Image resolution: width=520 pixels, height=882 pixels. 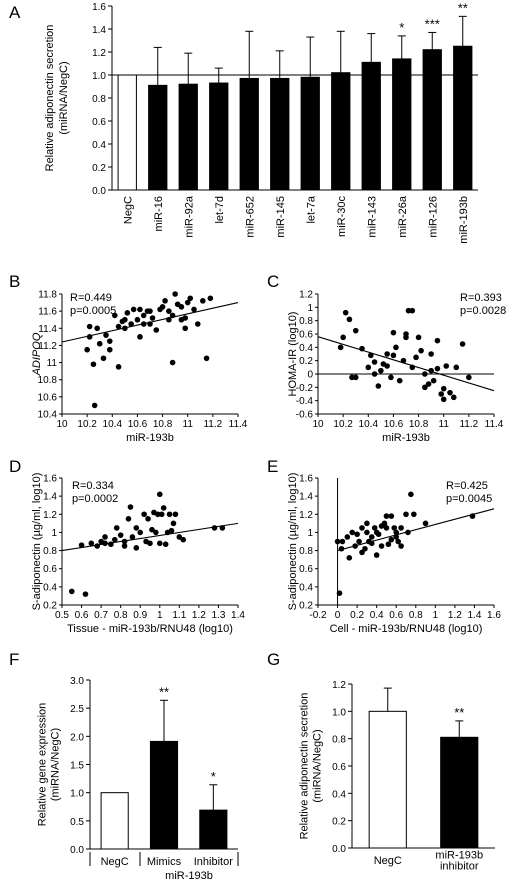 What do you see at coordinates (114, 821) in the screenshot?
I see `bar-f` at bounding box center [114, 821].